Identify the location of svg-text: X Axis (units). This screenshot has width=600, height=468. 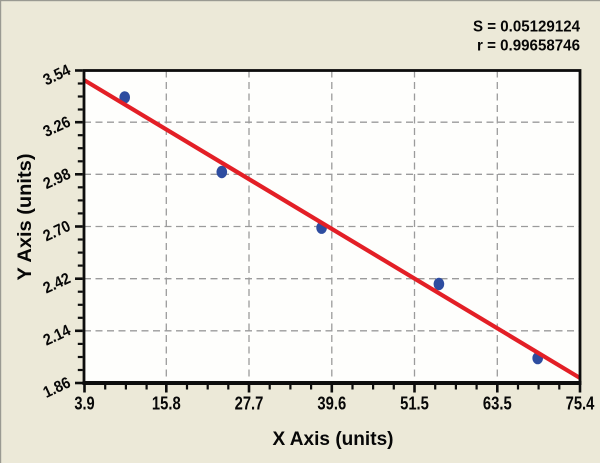
(333, 439).